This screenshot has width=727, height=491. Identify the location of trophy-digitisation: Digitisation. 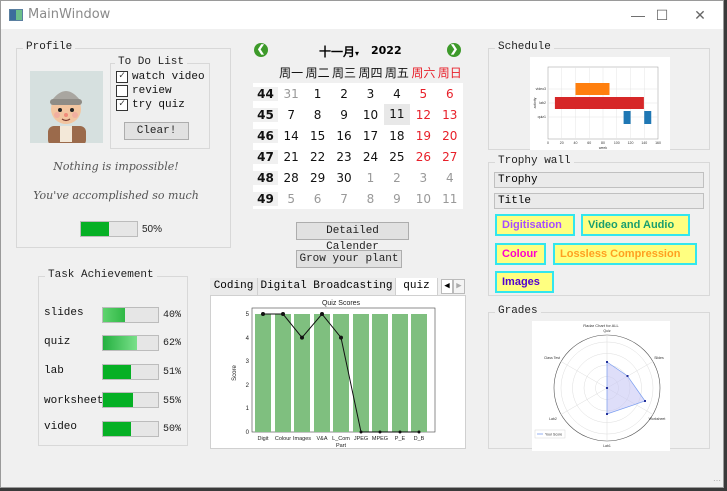
(535, 225).